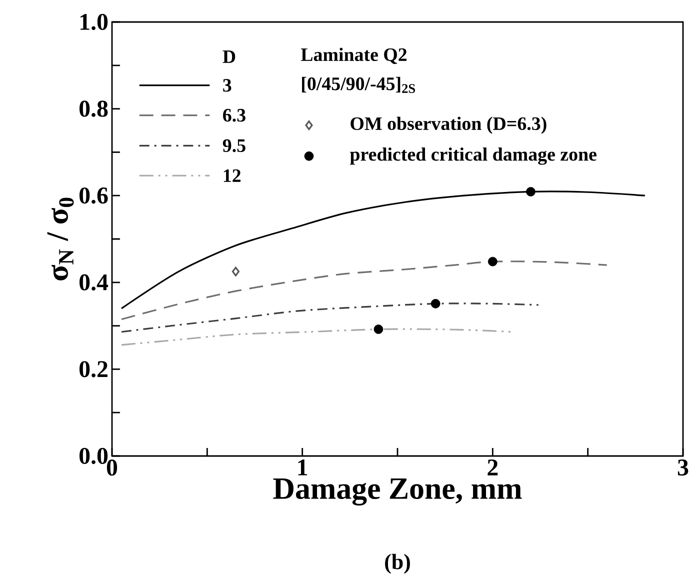  Describe the element at coordinates (94, 108) in the screenshot. I see `y-tick-label: 0.8` at that location.